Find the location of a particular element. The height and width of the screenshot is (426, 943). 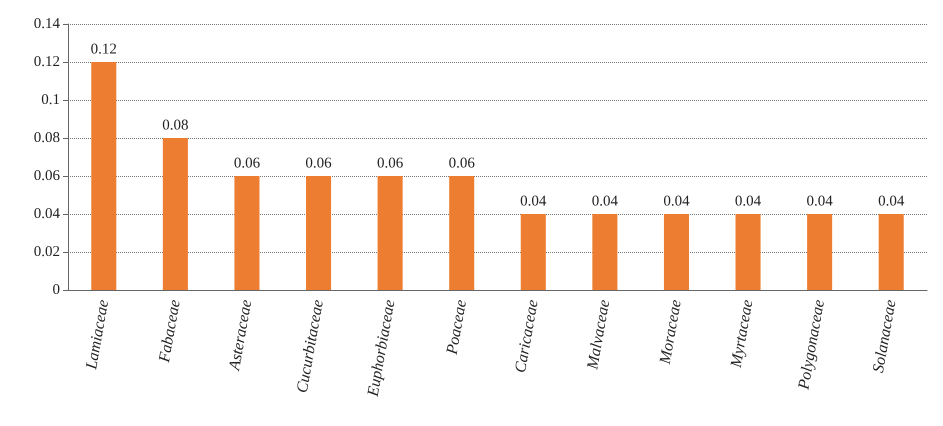

x-tick-label: Cucurbitaceae is located at coordinates (310, 346).